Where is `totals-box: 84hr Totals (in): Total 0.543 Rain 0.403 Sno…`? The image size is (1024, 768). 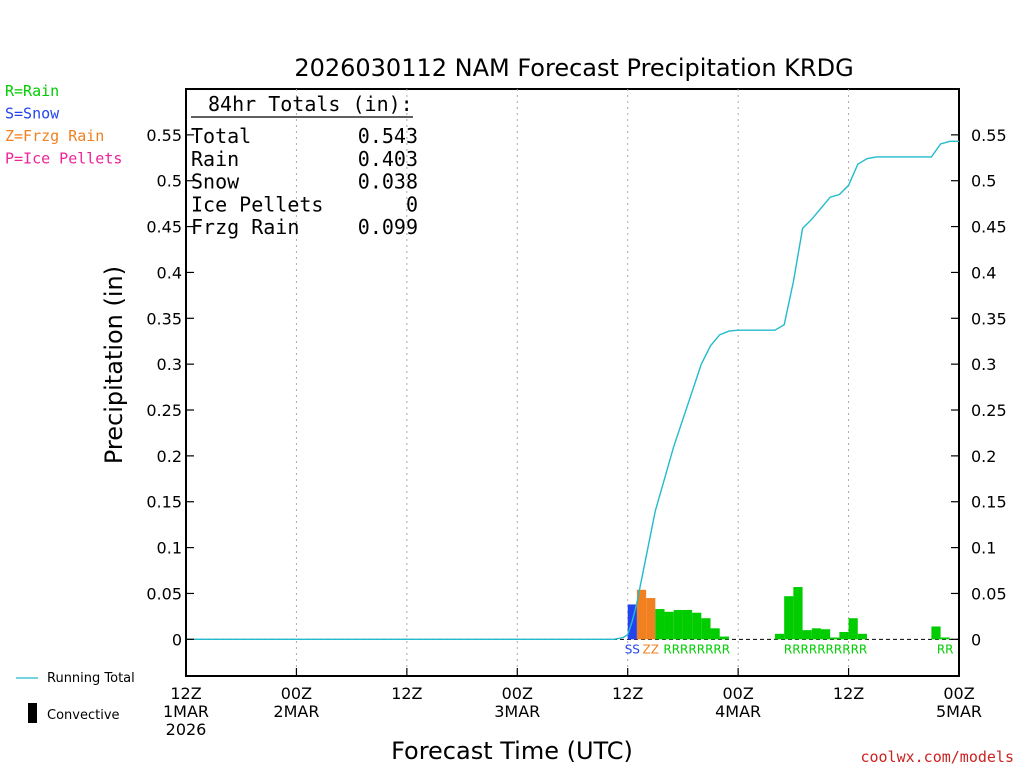 totals-box: 84hr Totals (in): Total 0.543 Rain 0.403 Sno… is located at coordinates (304, 165).